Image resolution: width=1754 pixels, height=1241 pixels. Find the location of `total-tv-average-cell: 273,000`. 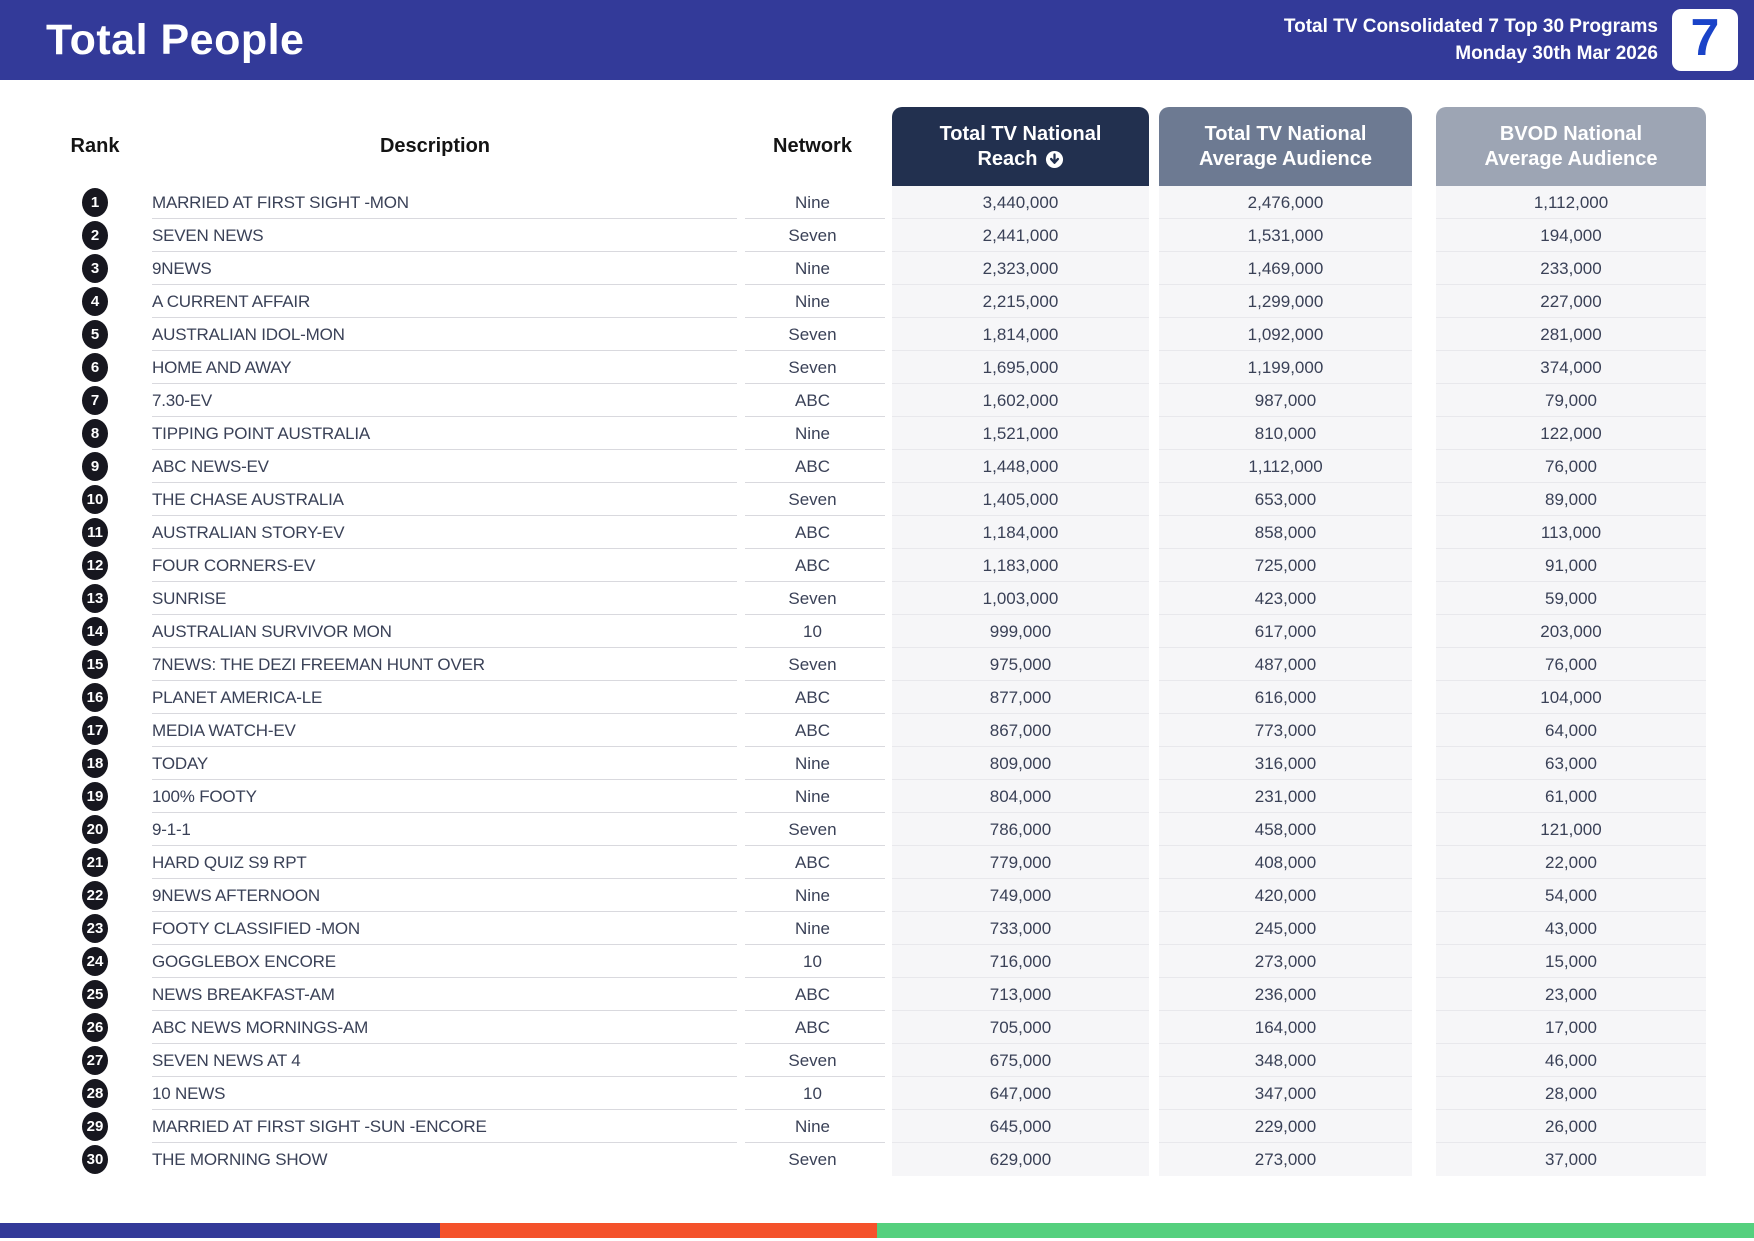

total-tv-average-cell: 273,000 is located at coordinates (1285, 961).